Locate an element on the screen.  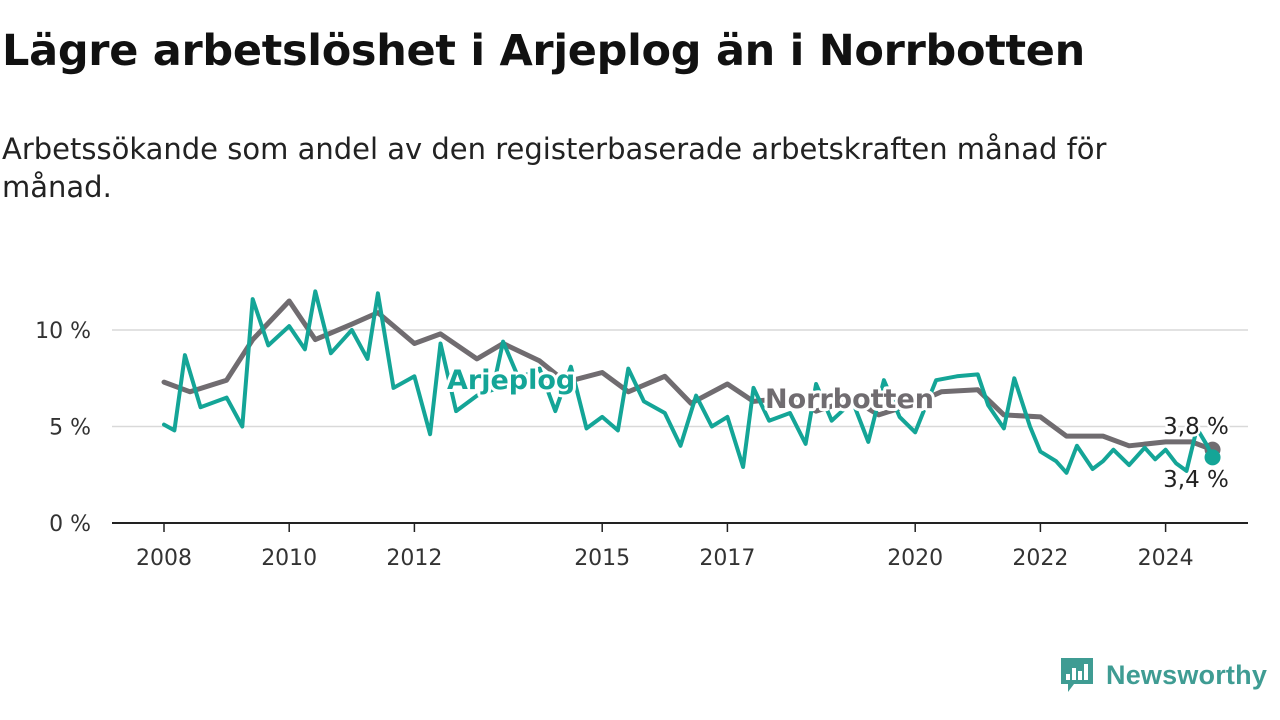
x-tick-label: 2022 is located at coordinates (1040, 558).